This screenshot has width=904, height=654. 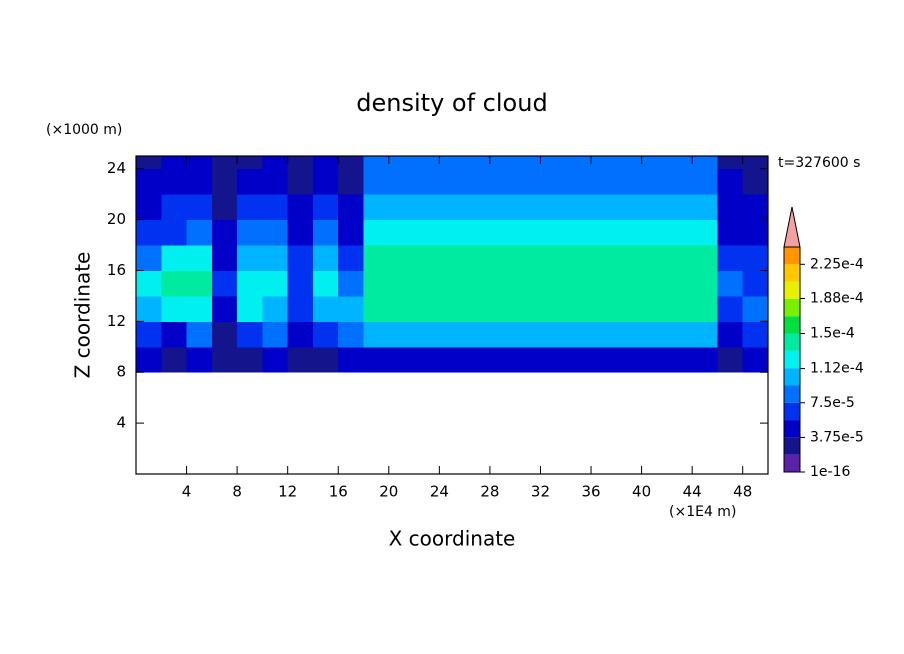 I want to click on colorbar-tick-label: 1e-16, so click(x=830, y=472).